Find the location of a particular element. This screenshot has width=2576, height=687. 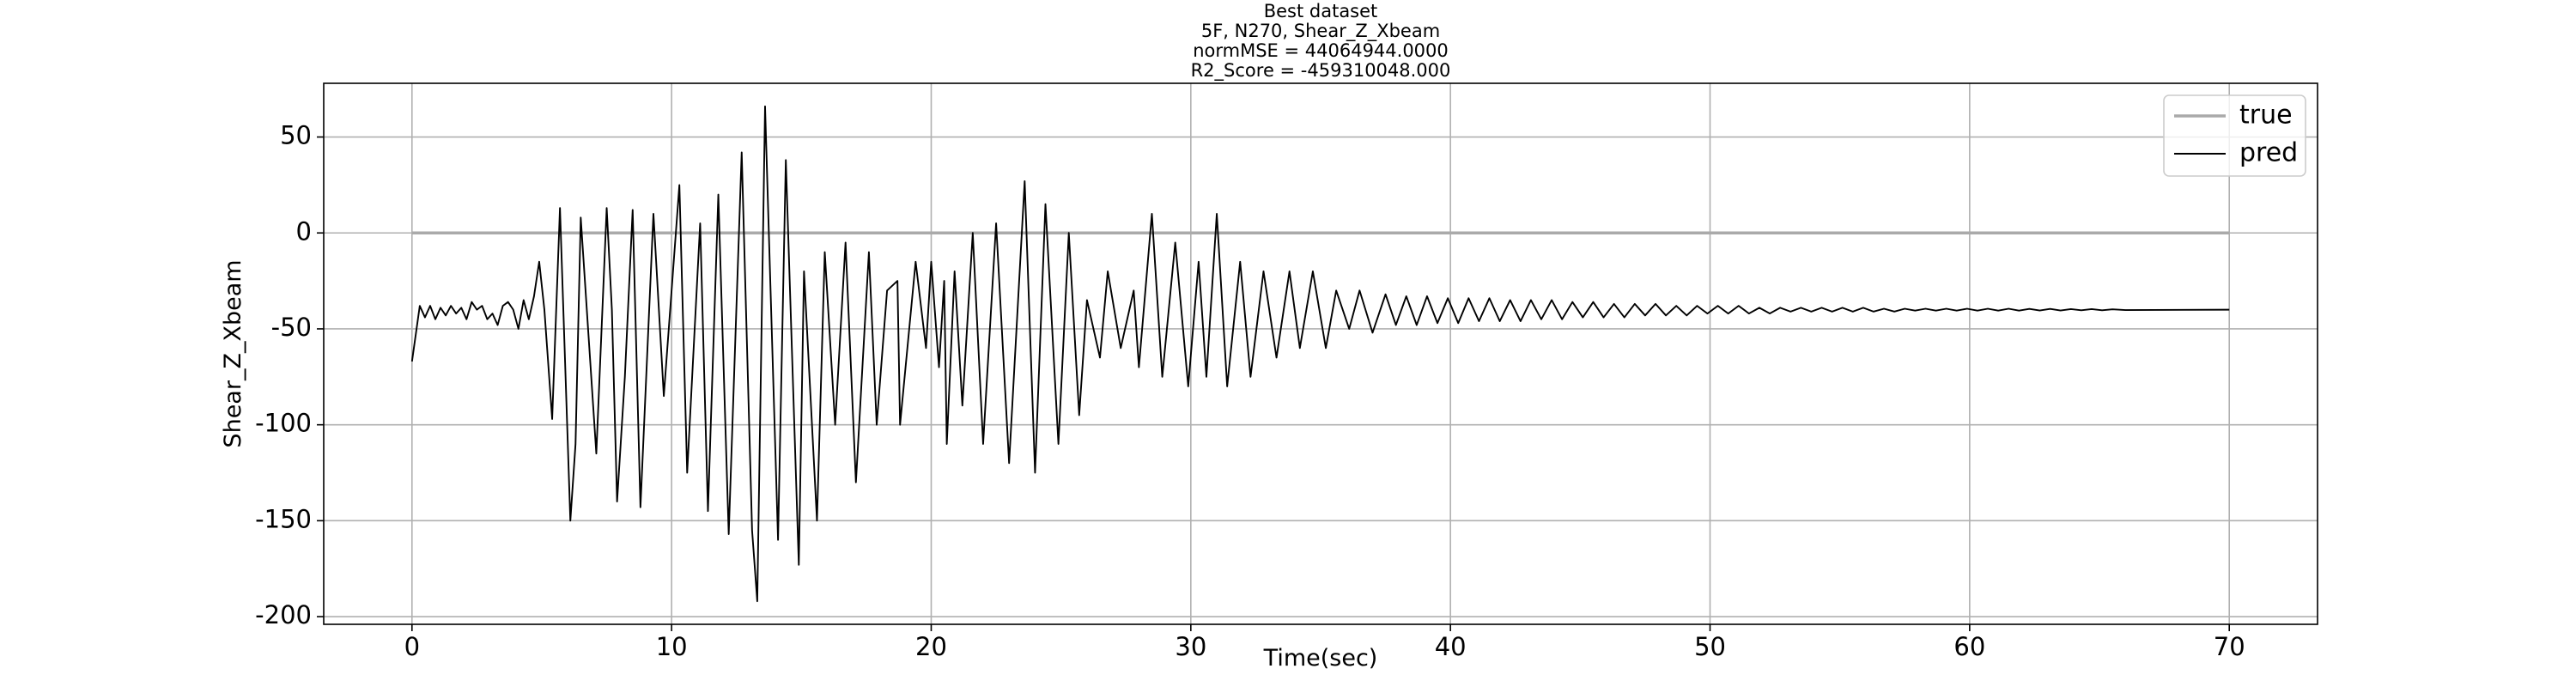

y-tick-label: -50 is located at coordinates (291, 327).